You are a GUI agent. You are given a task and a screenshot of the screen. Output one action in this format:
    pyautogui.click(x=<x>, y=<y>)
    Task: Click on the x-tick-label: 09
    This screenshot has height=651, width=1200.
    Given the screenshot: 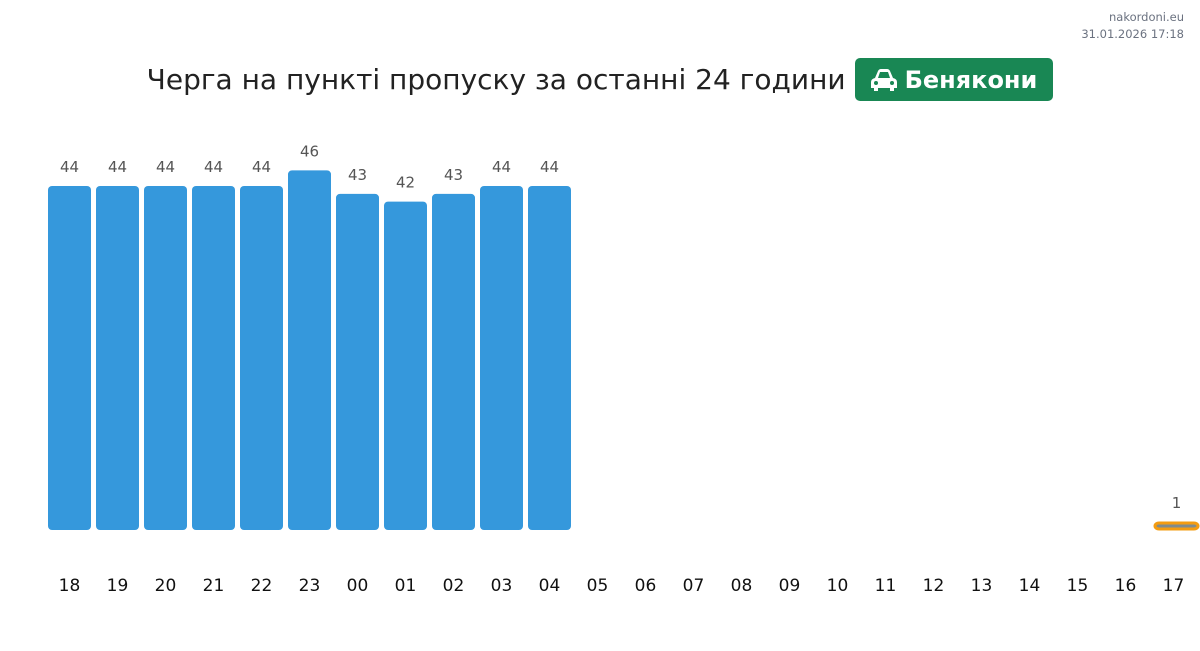 What is the action you would take?
    pyautogui.click(x=790, y=586)
    